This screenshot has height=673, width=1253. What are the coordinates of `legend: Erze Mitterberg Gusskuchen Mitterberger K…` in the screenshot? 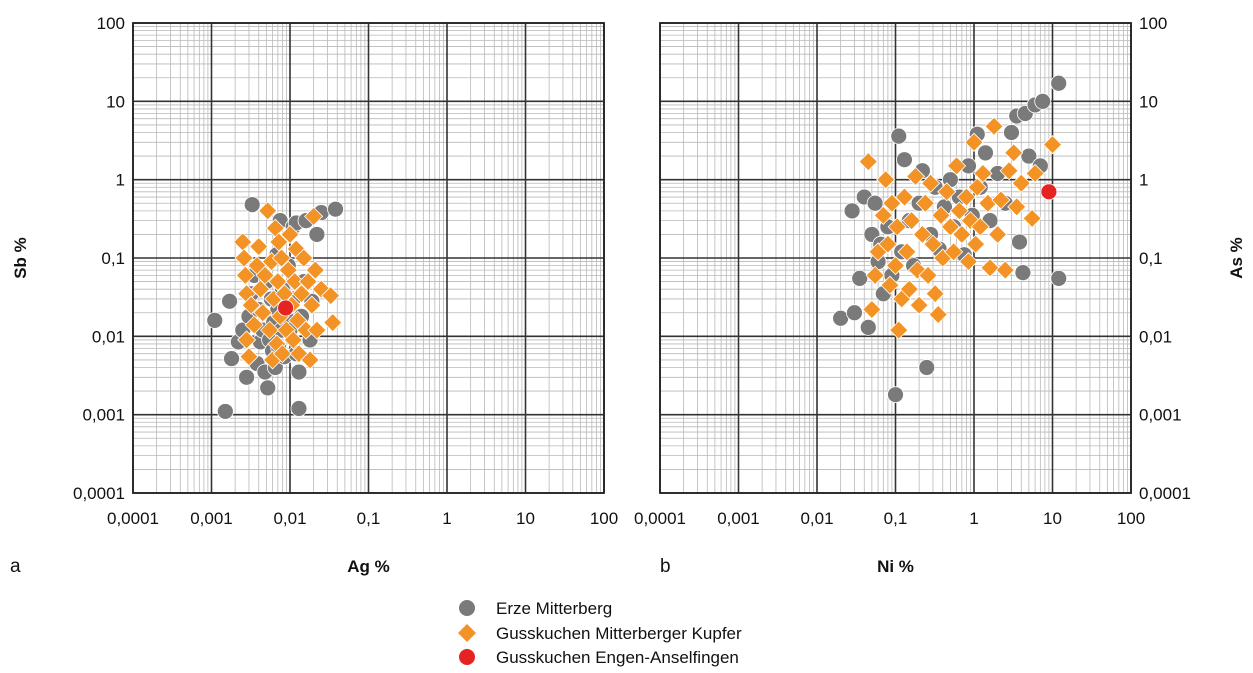 It's located at (600, 633).